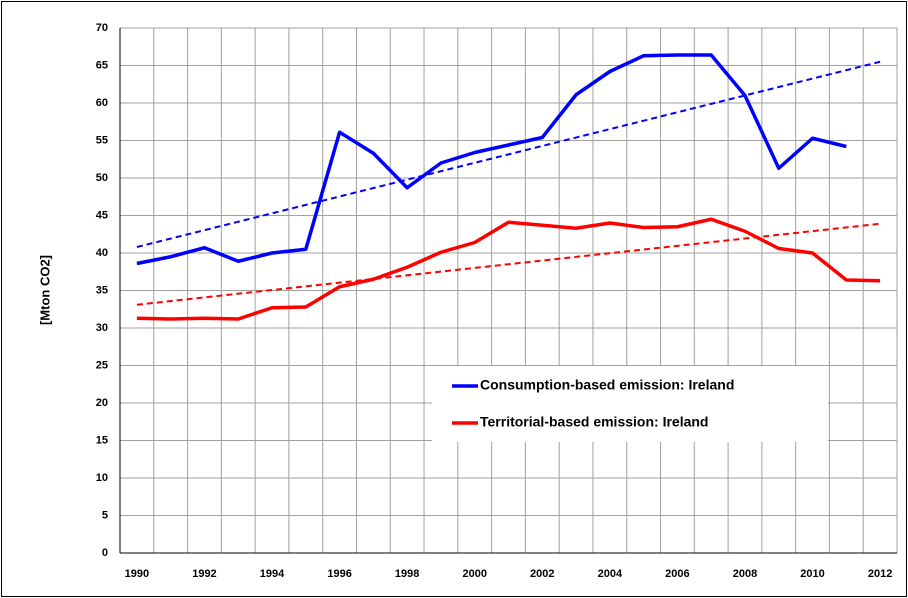 The height and width of the screenshot is (598, 908). What do you see at coordinates (102, 478) in the screenshot?
I see `y-tick-label: 10` at bounding box center [102, 478].